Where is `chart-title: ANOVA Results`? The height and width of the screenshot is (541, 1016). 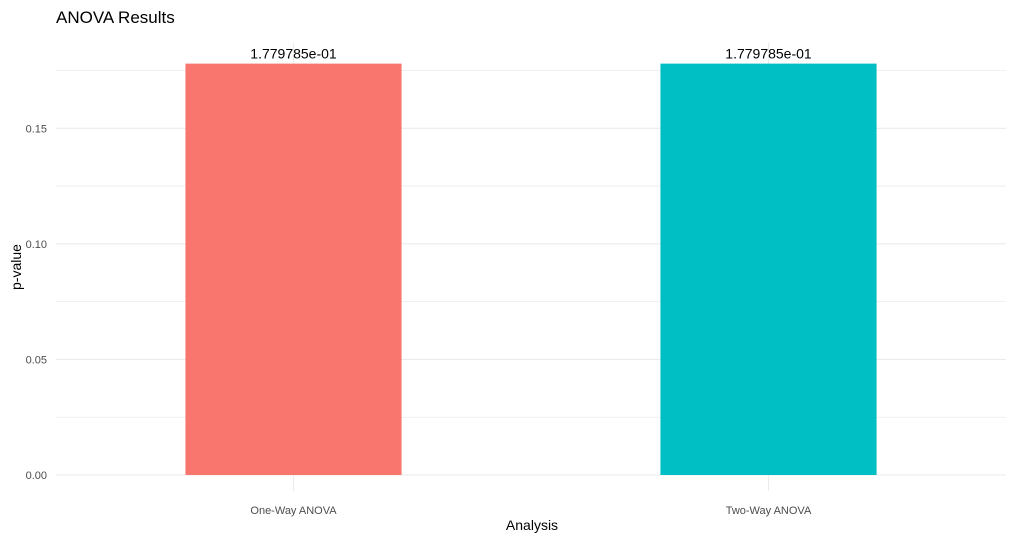
chart-title: ANOVA Results is located at coordinates (115, 17).